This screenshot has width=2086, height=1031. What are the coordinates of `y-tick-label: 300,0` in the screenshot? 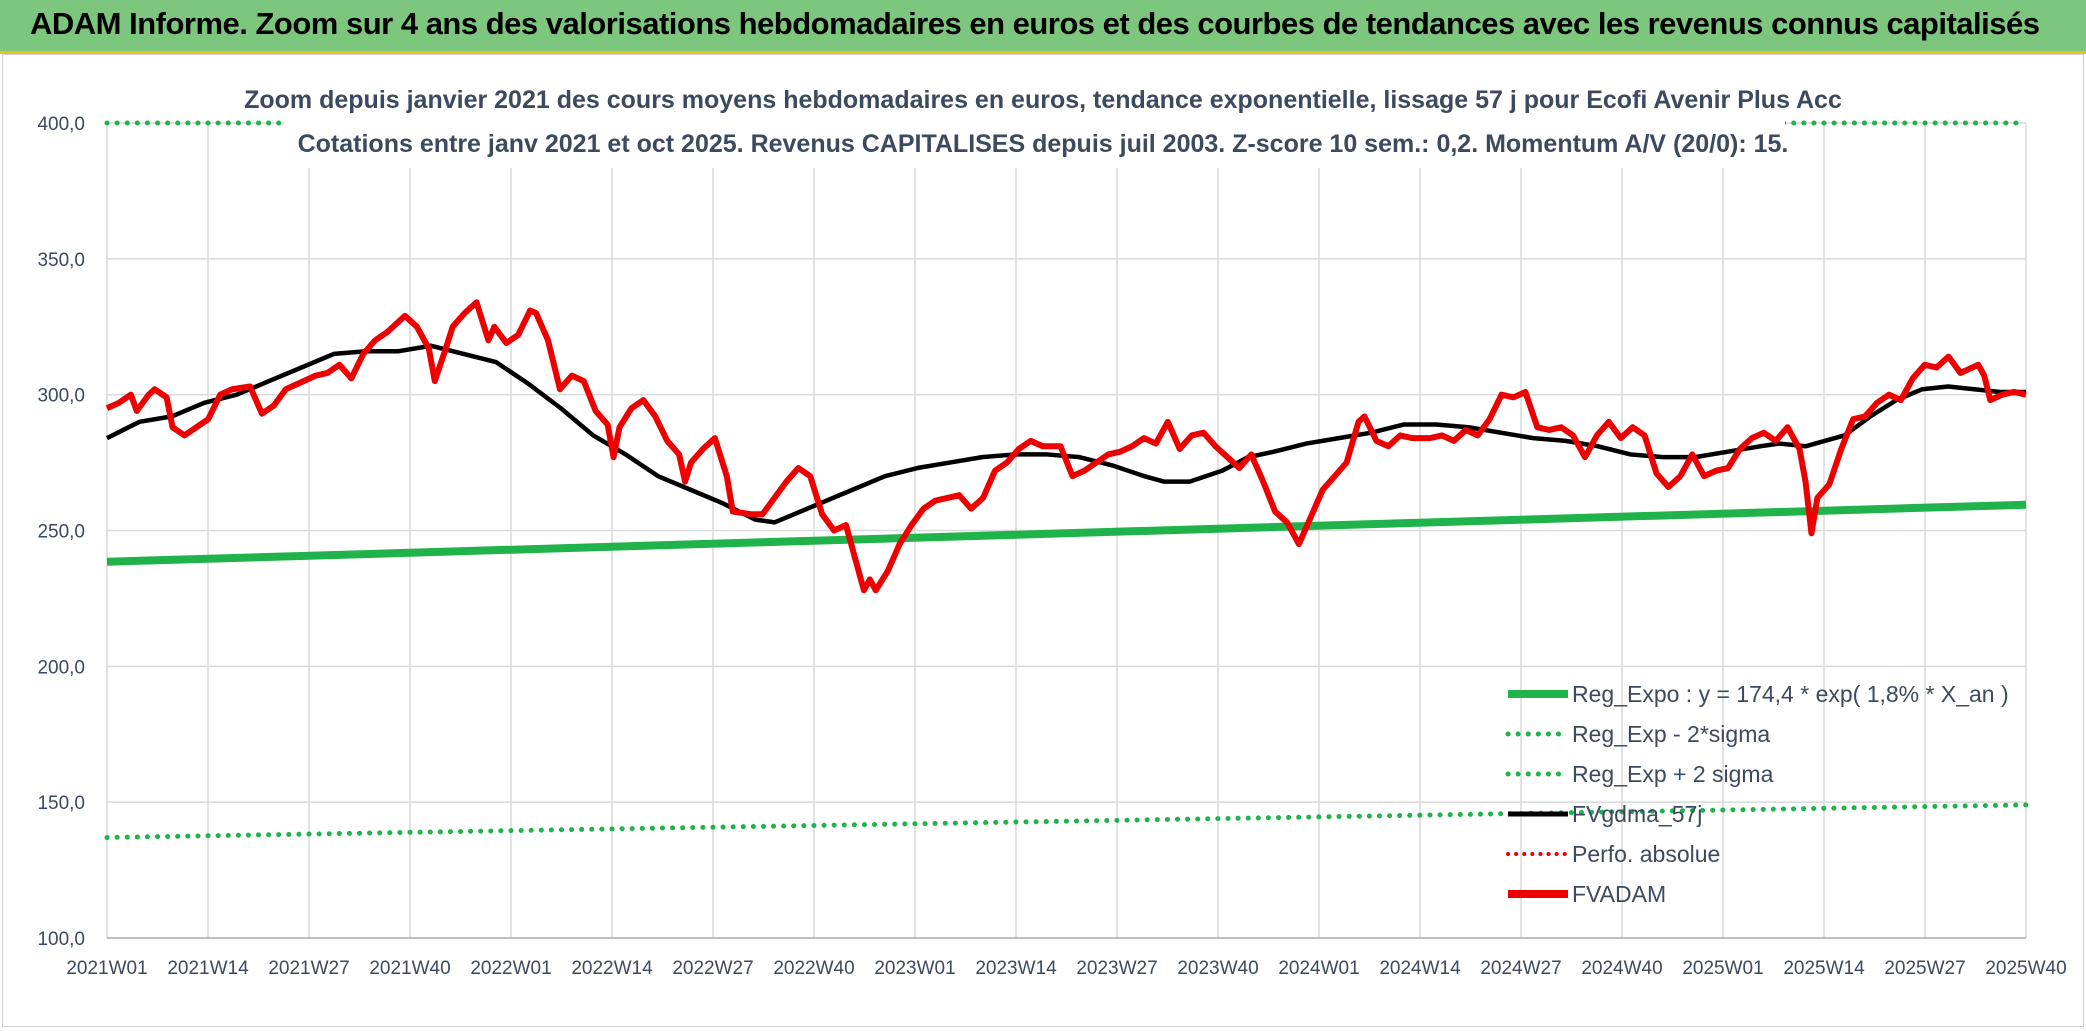 It's located at (61, 396).